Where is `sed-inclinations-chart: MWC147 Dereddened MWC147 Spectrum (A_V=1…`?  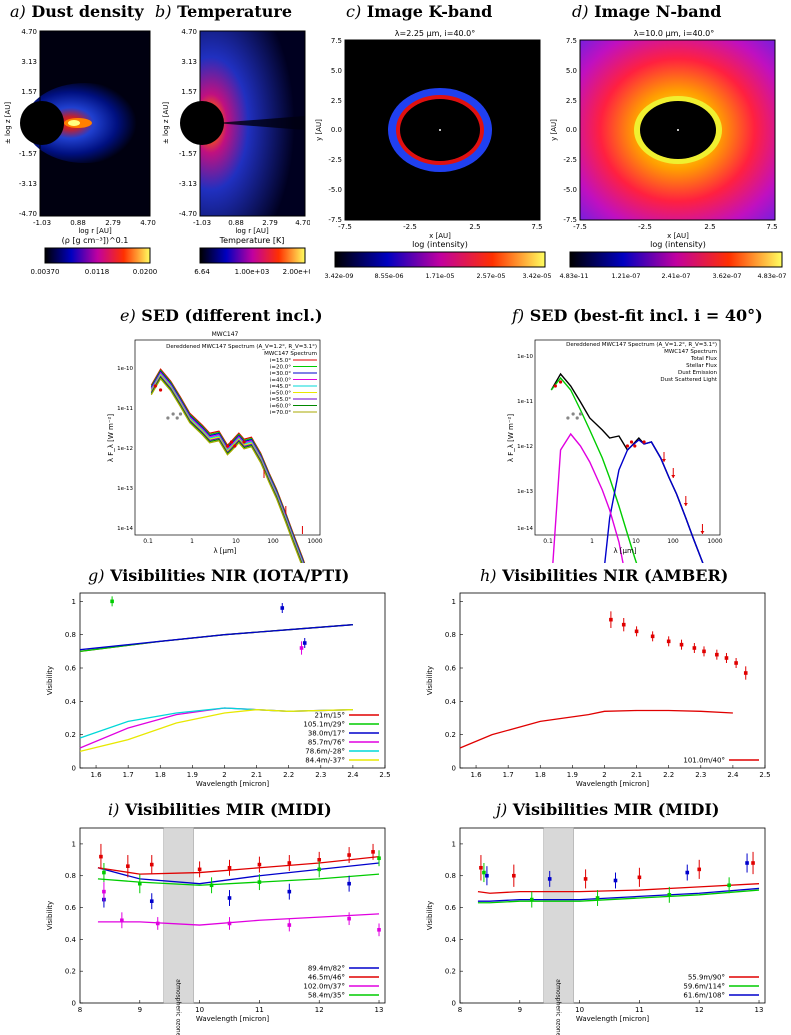 sed-inclinations-chart: MWC147 Dereddened MWC147 Spectrum (A_V=1… is located at coordinates (215, 447).